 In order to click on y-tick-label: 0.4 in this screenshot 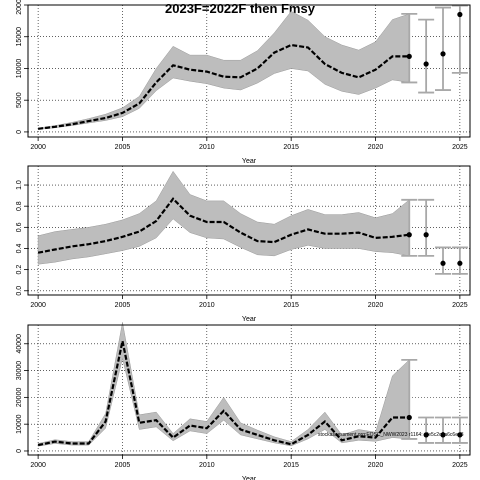, I will do `click(19, 249)`.